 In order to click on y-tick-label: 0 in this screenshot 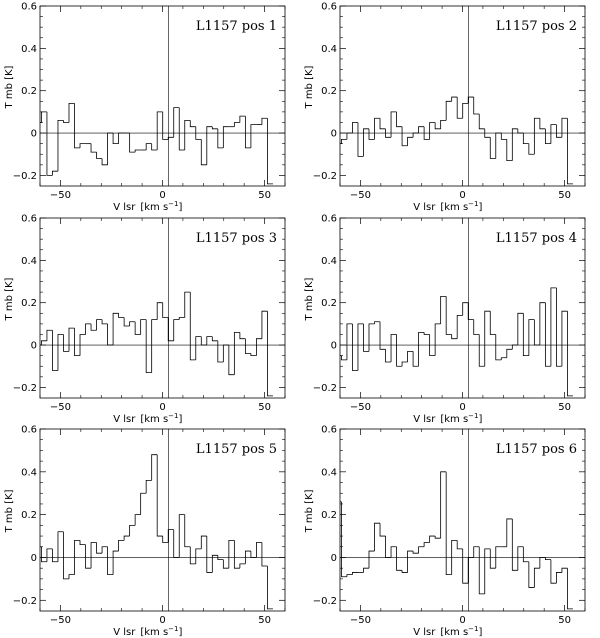, I will do `click(34, 346)`.